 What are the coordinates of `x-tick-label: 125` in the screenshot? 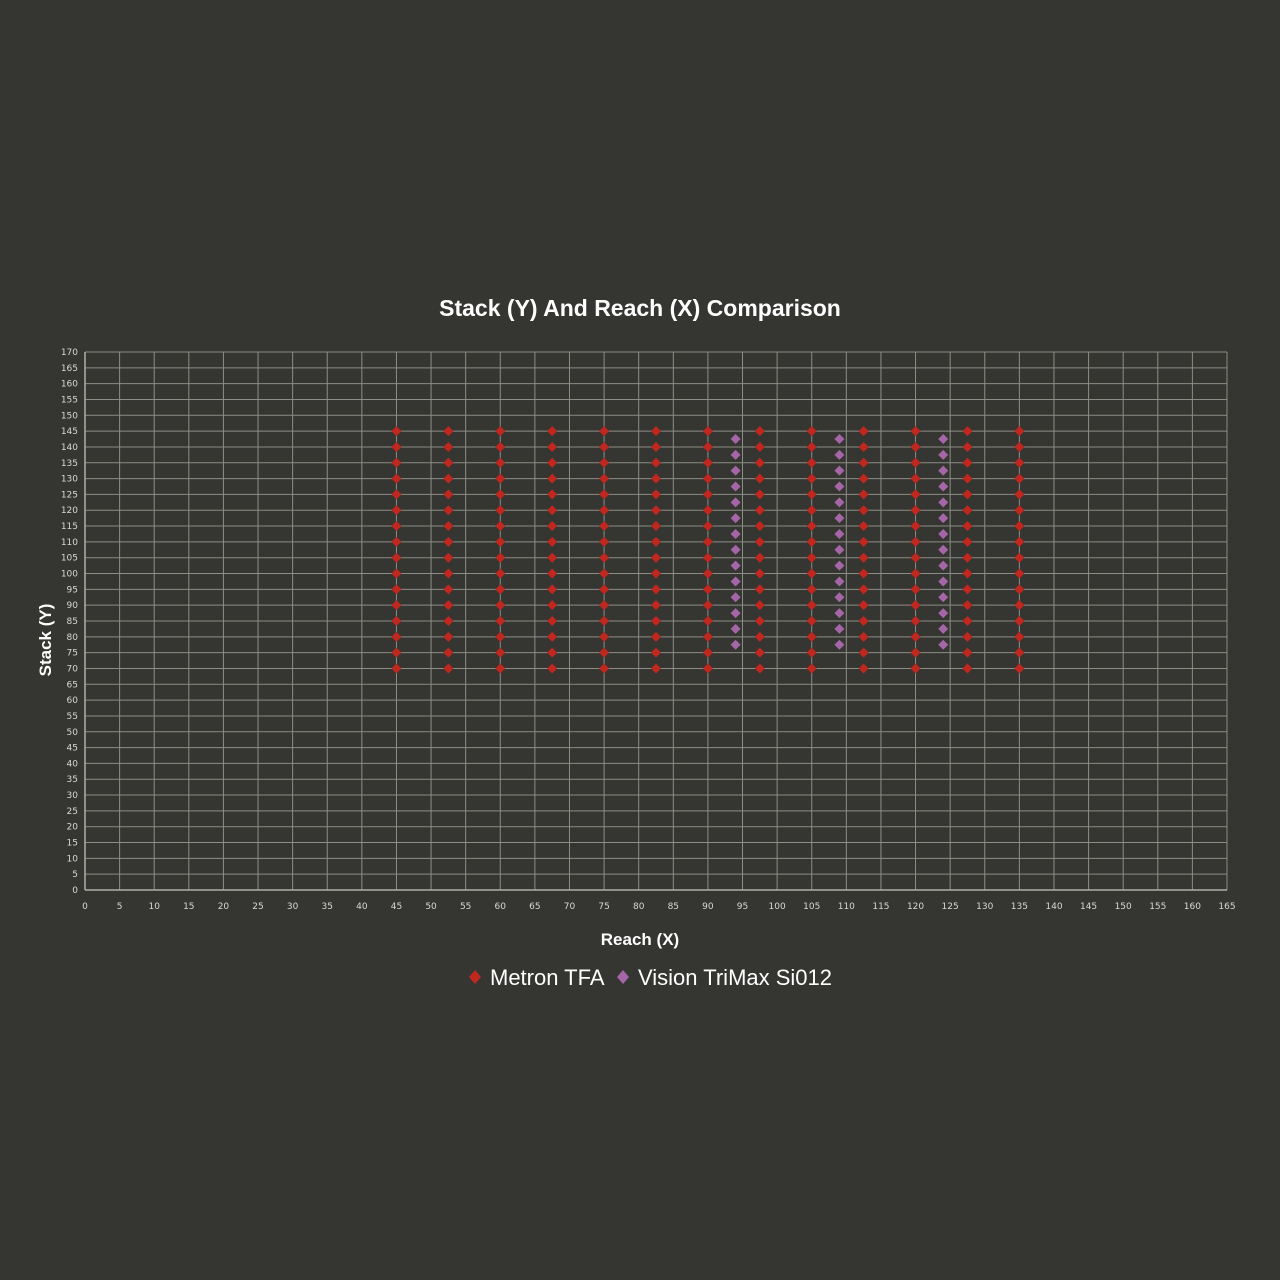 It's located at (950, 907).